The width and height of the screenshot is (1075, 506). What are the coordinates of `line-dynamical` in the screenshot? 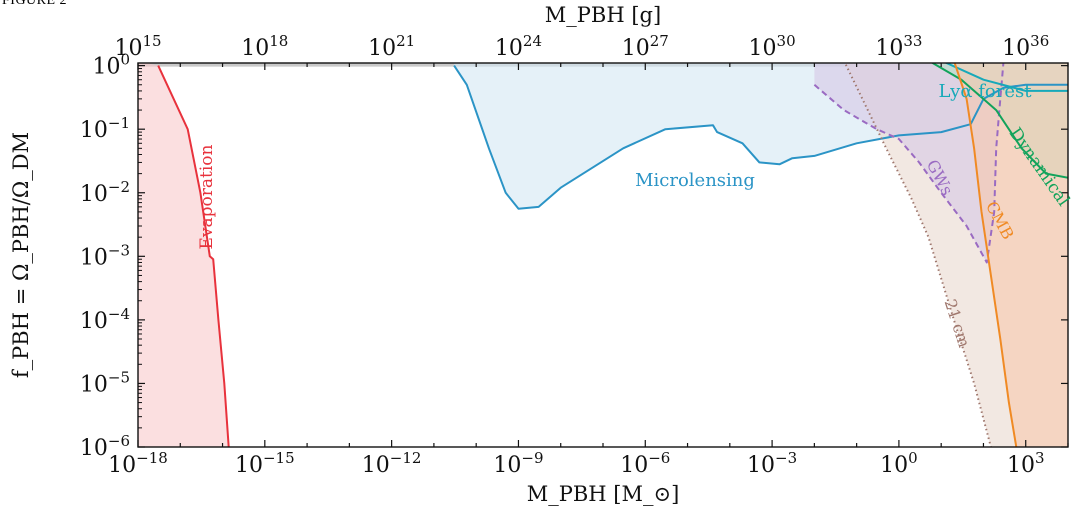 It's located at (999, 121).